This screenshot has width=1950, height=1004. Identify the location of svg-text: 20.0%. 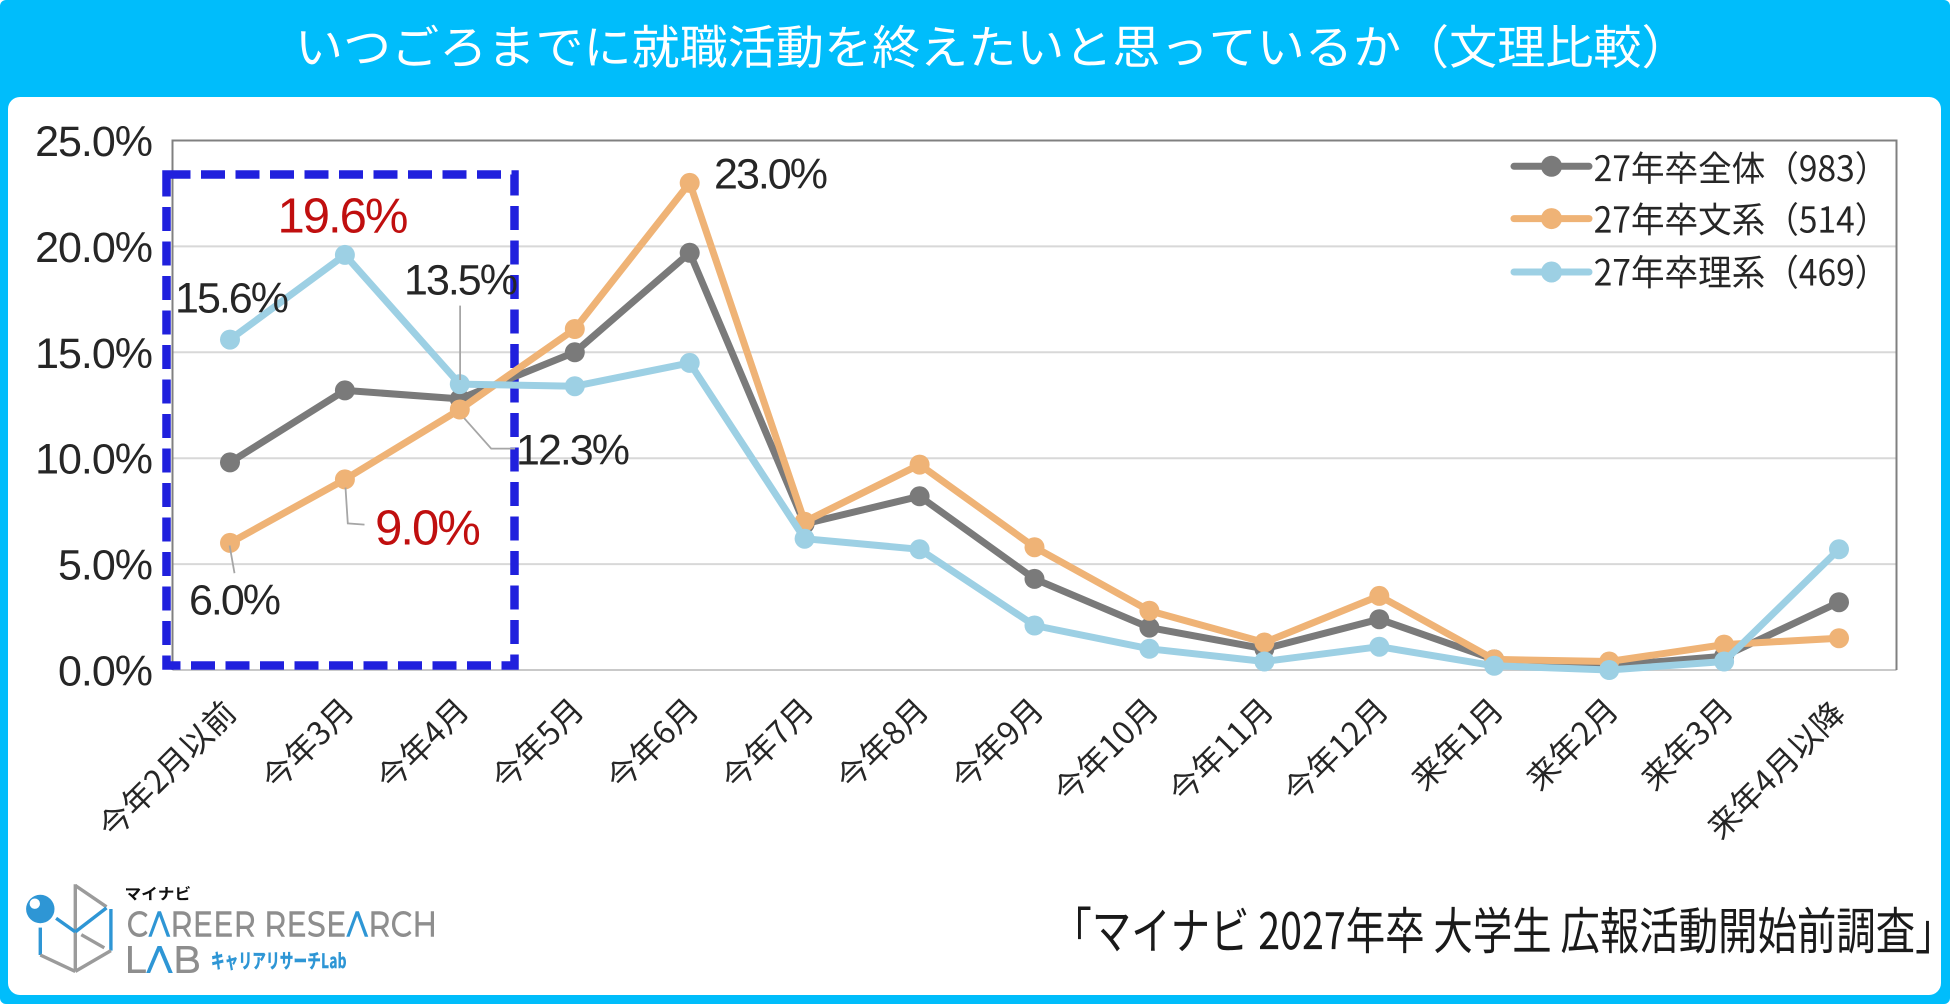
(93, 248).